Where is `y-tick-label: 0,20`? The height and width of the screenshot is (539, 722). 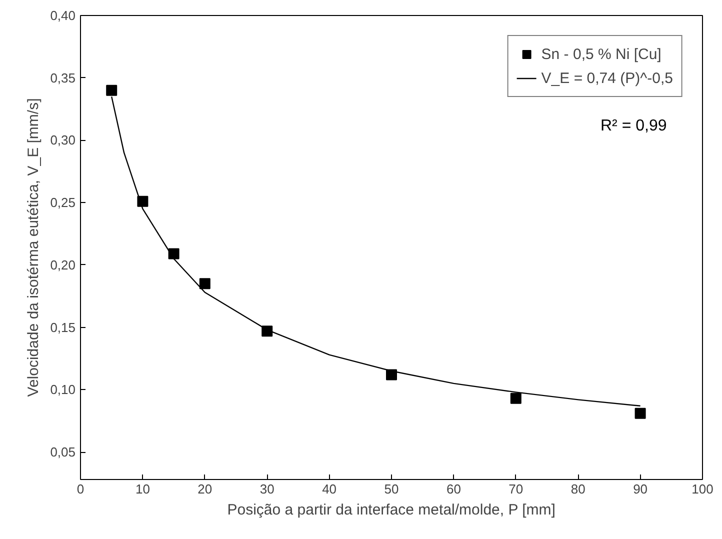
y-tick-label: 0,20 is located at coordinates (63, 264).